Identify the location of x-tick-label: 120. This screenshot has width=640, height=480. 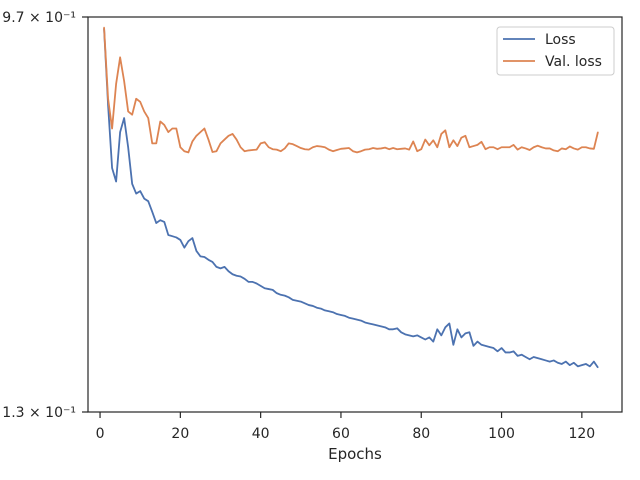
(581, 434).